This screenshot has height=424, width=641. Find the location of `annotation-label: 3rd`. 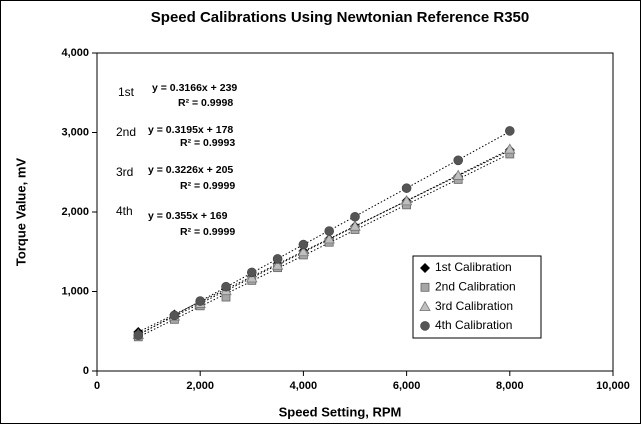

annotation-label: 3rd is located at coordinates (124, 172).